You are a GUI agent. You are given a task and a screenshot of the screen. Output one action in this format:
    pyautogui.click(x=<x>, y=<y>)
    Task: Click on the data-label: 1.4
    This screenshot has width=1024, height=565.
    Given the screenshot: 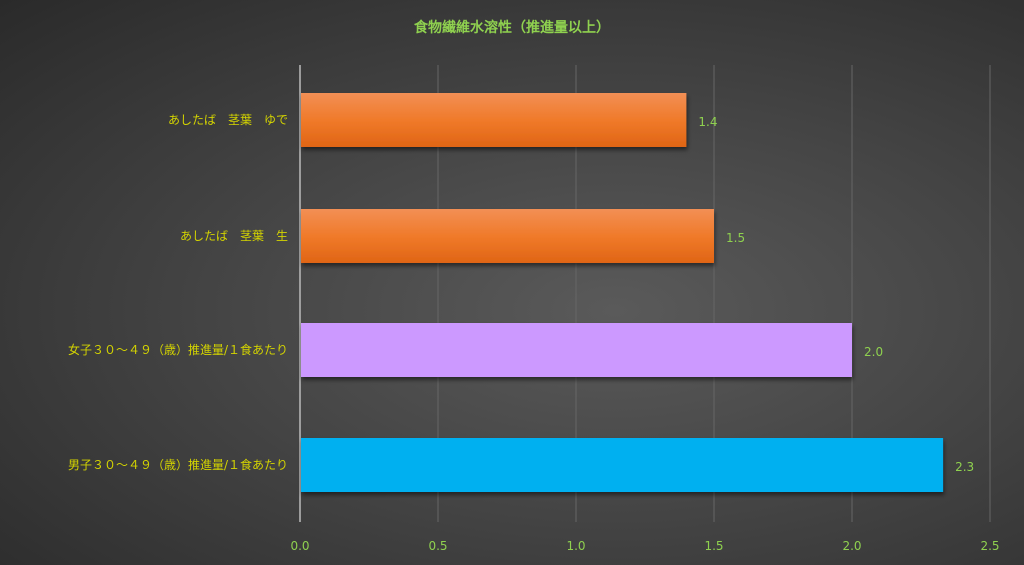 What is the action you would take?
    pyautogui.click(x=707, y=122)
    